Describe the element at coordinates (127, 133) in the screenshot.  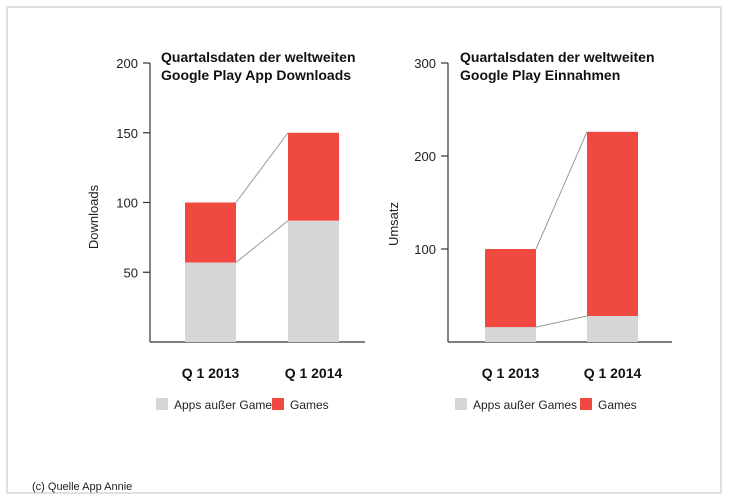
I see `y-tick-label: 150` at that location.